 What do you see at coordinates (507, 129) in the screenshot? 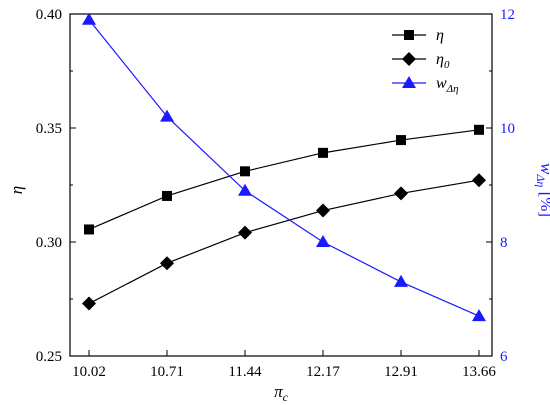
I see `y-tick-label-right: 10` at bounding box center [507, 129].